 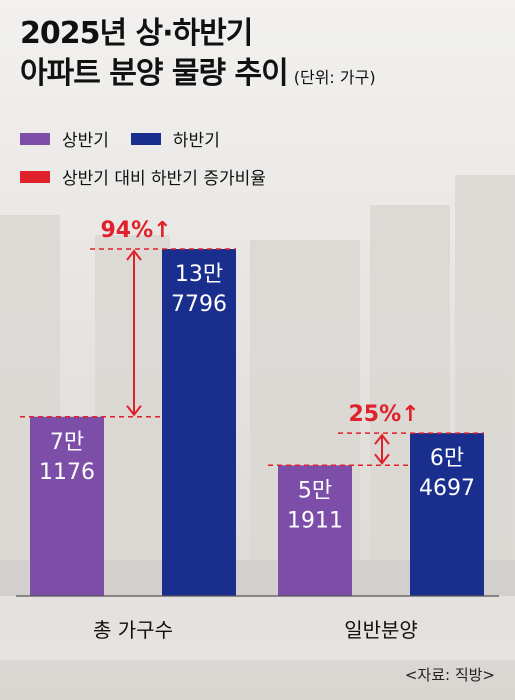 I want to click on category-label: 일반분양, so click(x=381, y=630).